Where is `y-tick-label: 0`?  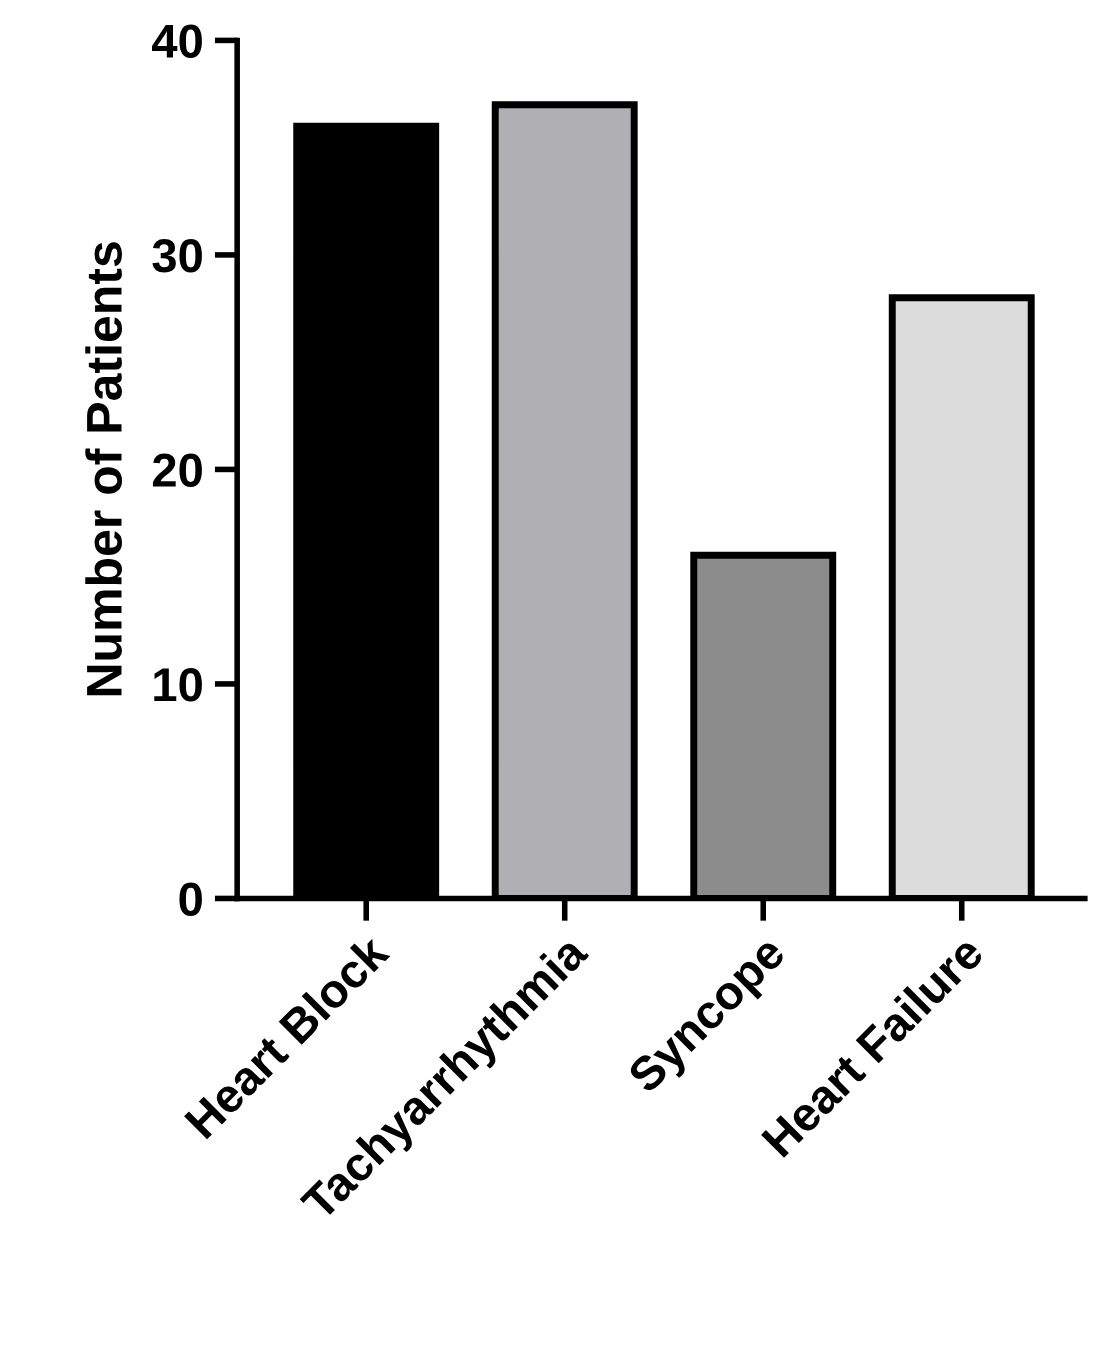 y-tick-label: 0 is located at coordinates (190, 899).